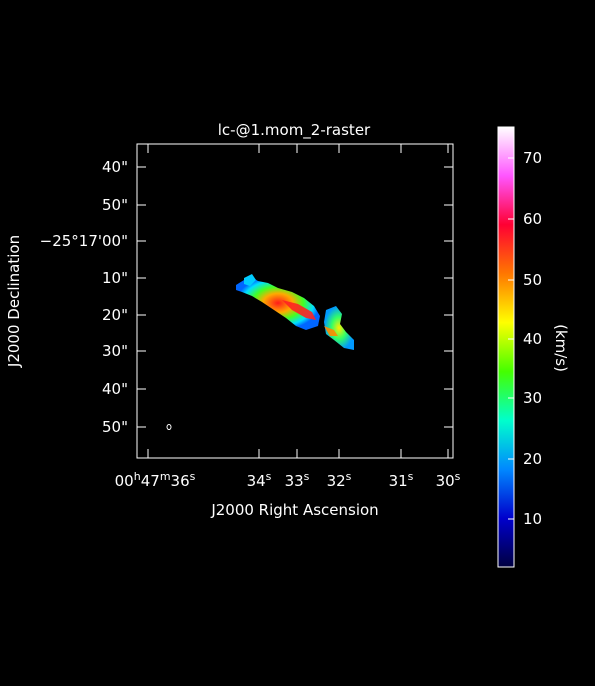 The image size is (595, 686). I want to click on x-tick-label: 32s, so click(339, 480).